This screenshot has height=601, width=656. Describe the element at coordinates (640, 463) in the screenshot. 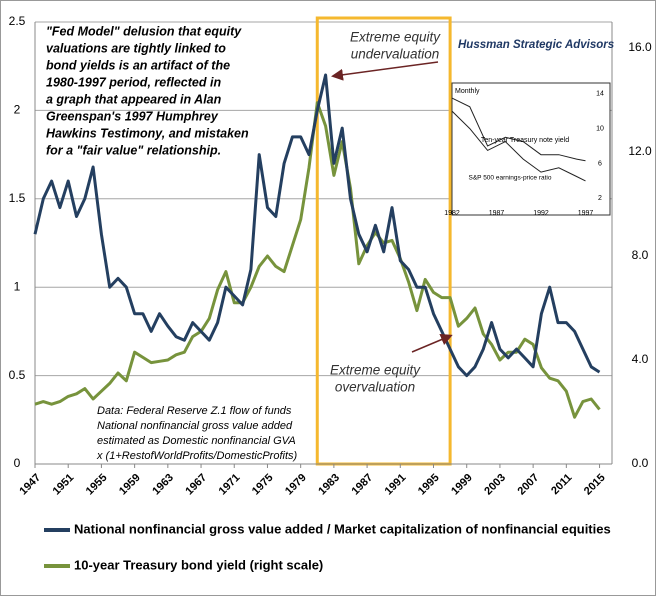

I see `y2-tick-label: 0.0` at that location.